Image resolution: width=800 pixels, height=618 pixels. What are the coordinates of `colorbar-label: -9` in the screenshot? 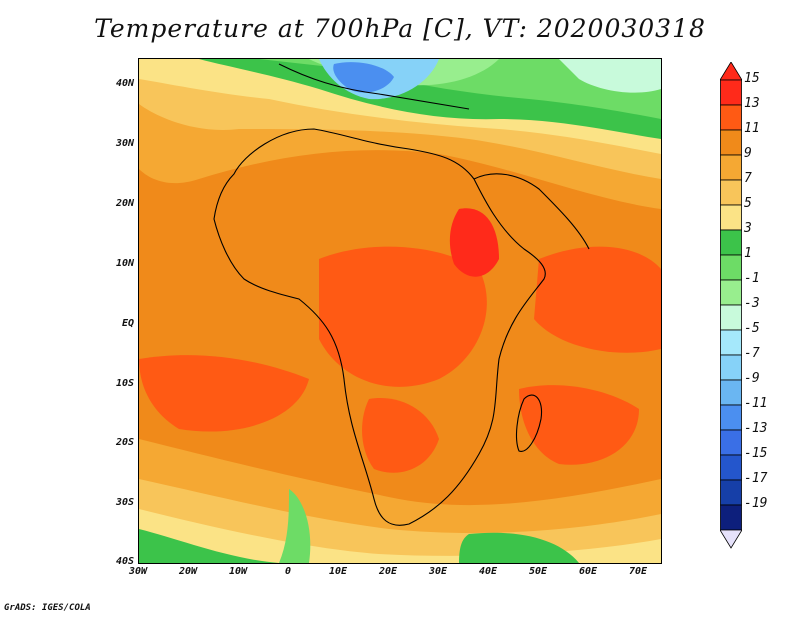 It's located at (752, 378).